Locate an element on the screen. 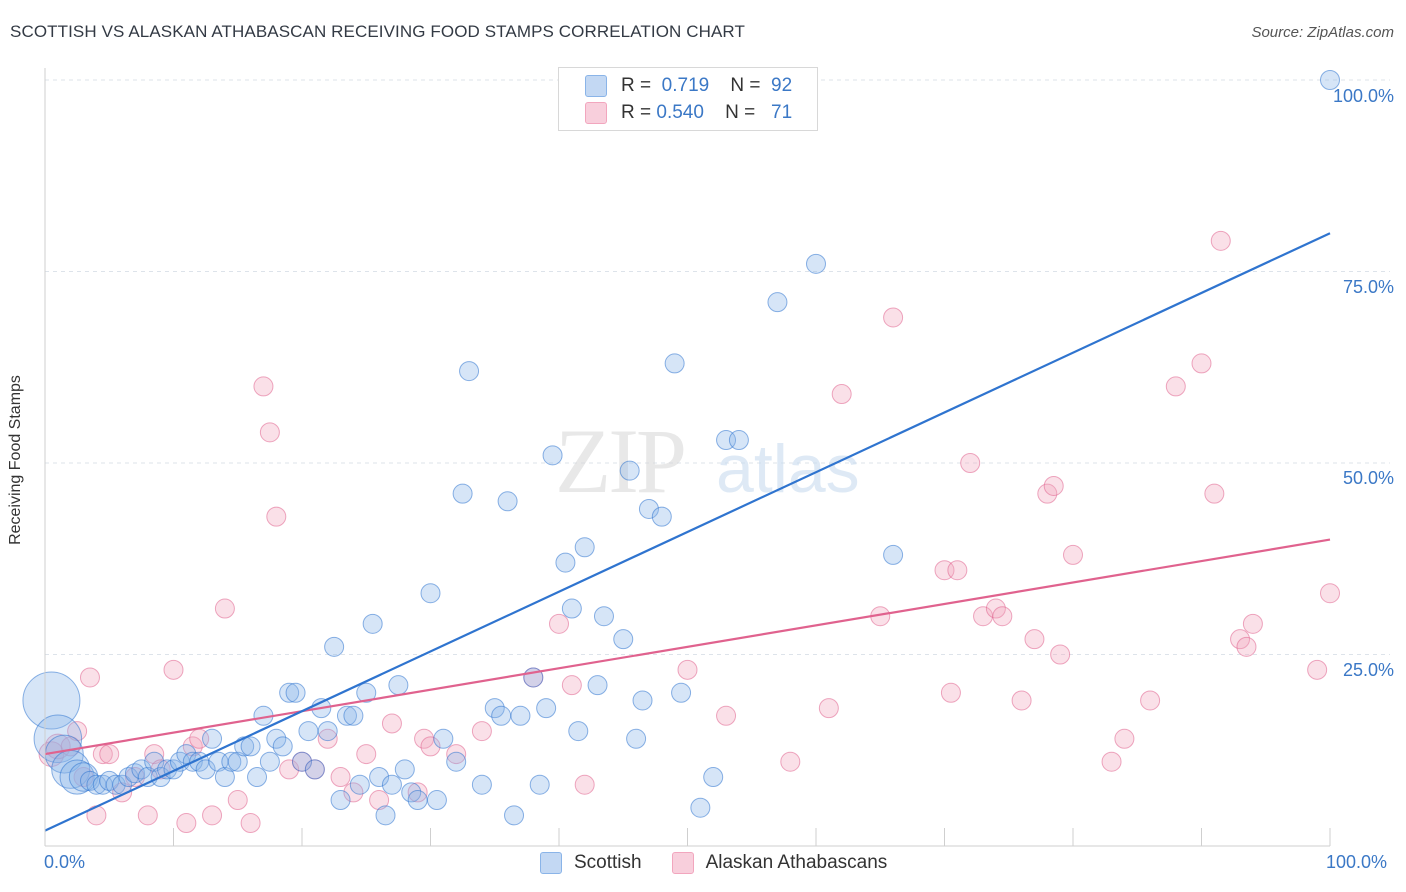 The width and height of the screenshot is (1406, 892). y-tick-75: 75.0% is located at coordinates (1368, 287).